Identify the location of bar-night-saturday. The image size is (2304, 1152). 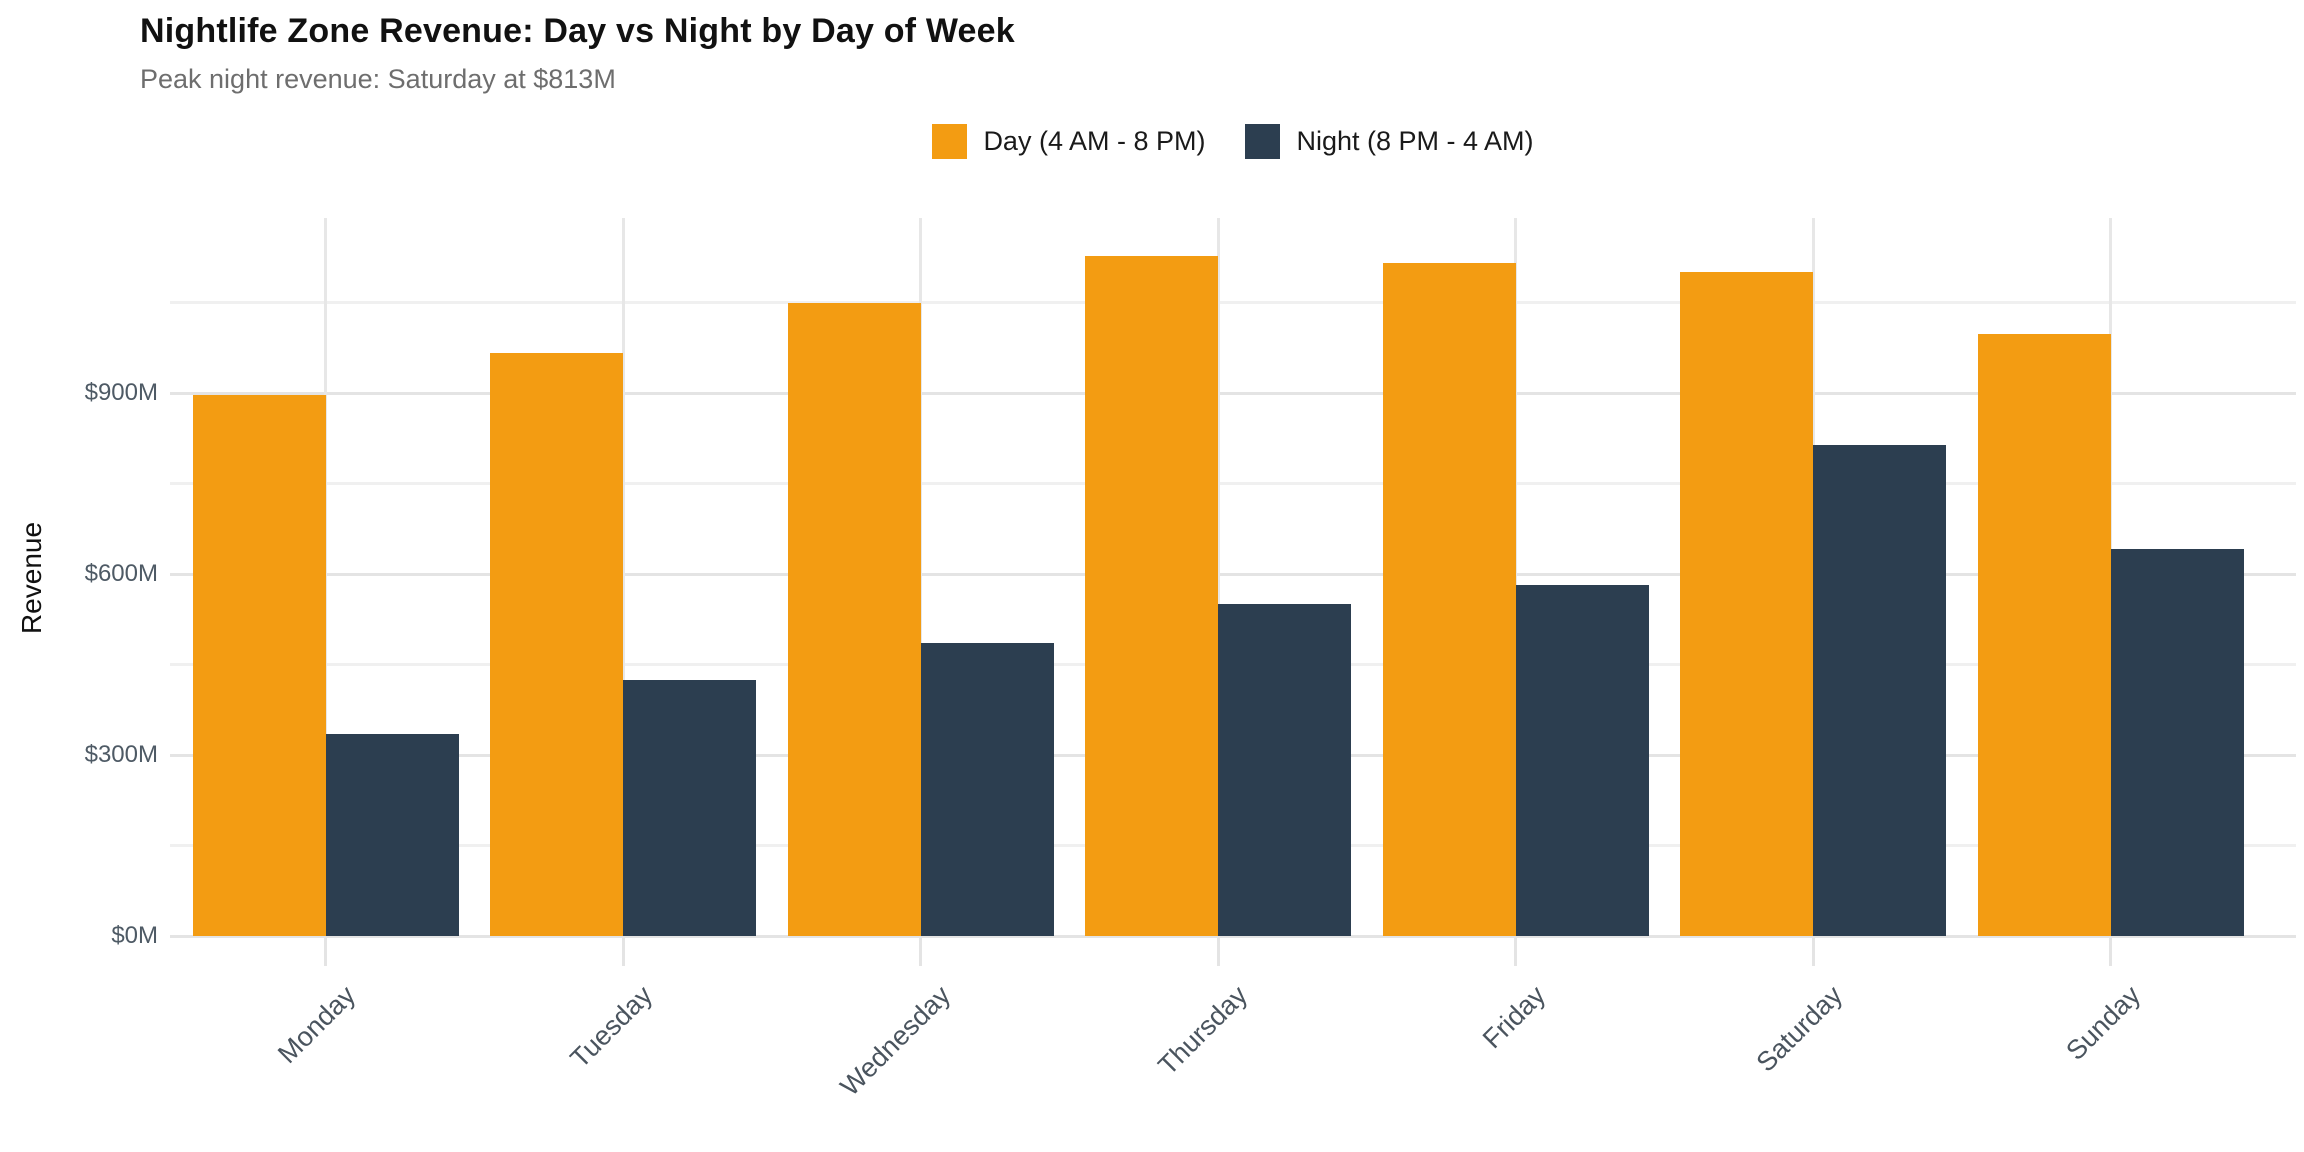
(1879, 690).